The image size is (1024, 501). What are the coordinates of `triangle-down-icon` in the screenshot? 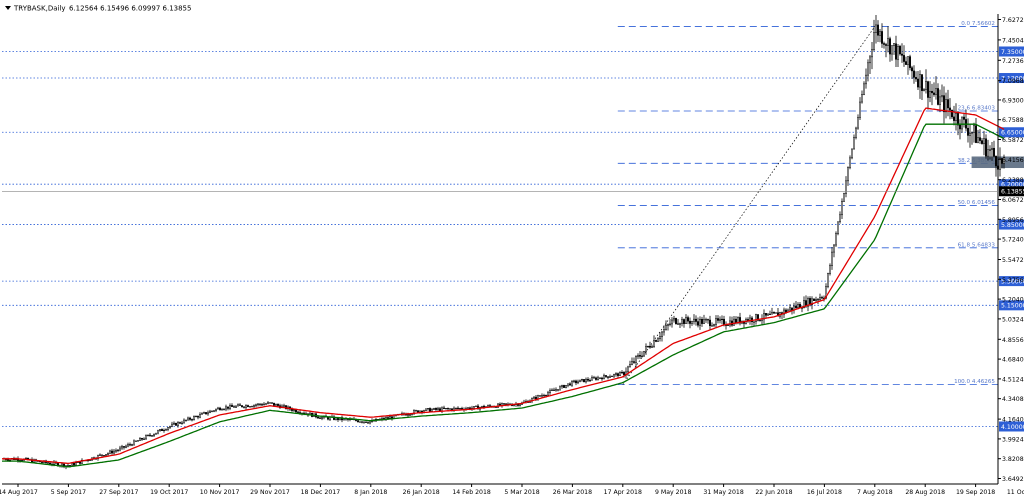 It's located at (8, 8).